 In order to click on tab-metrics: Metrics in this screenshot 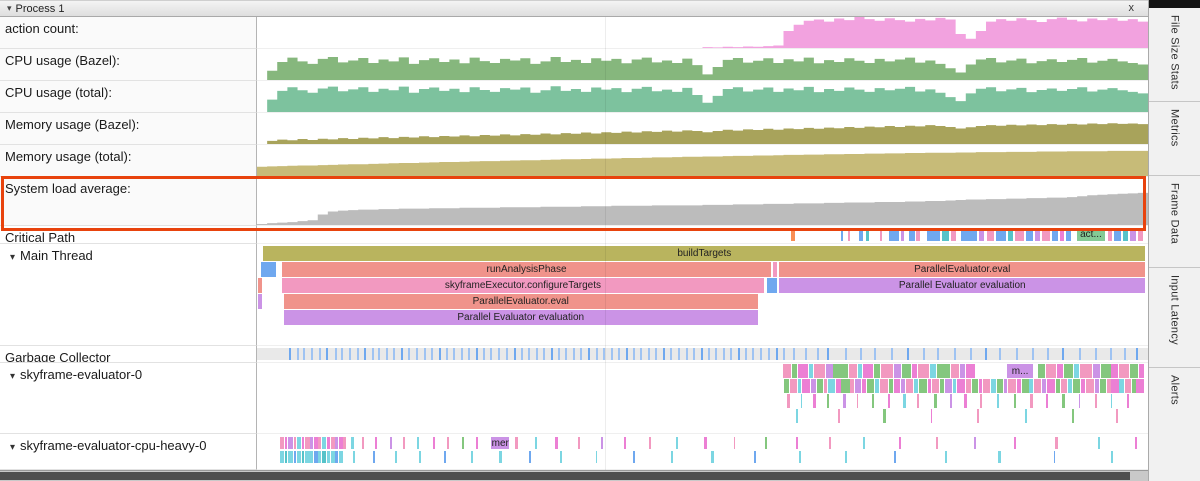, I will do `click(1174, 139)`.